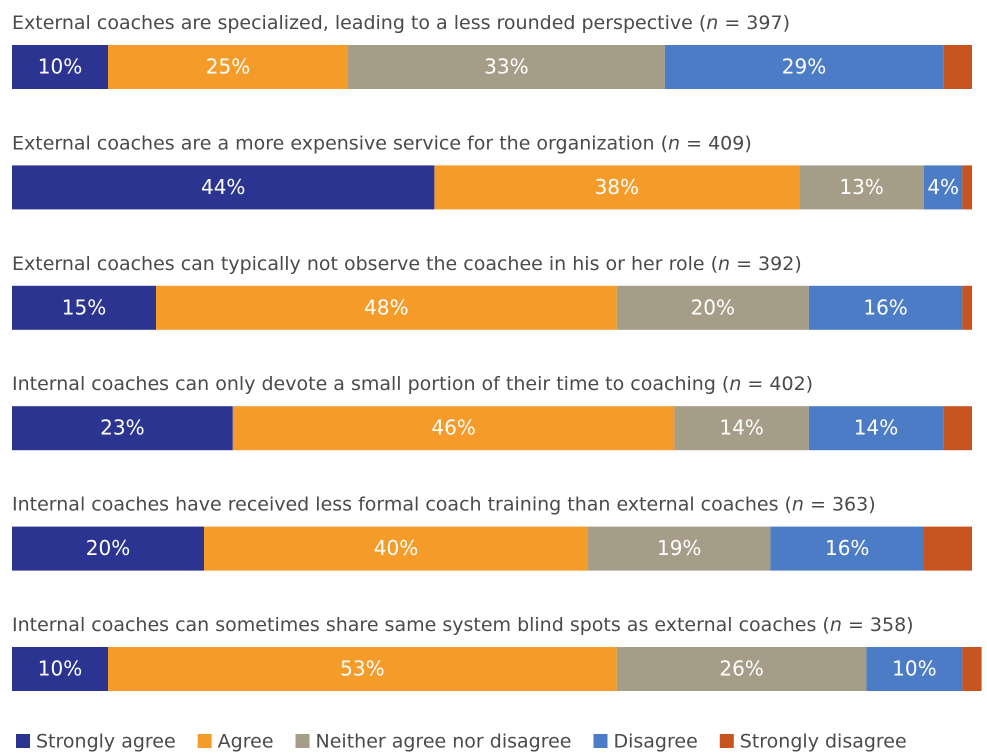 Image resolution: width=987 pixels, height=756 pixels. I want to click on legend-label: Disagree, so click(655, 742).